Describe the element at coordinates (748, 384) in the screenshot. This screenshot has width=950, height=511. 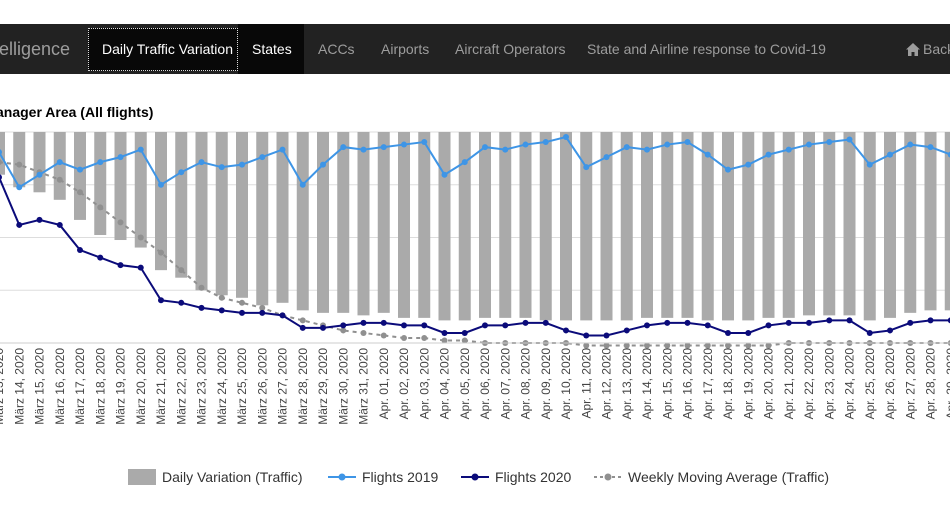
I see `x-tick-label: Apr. 19, 2020` at that location.